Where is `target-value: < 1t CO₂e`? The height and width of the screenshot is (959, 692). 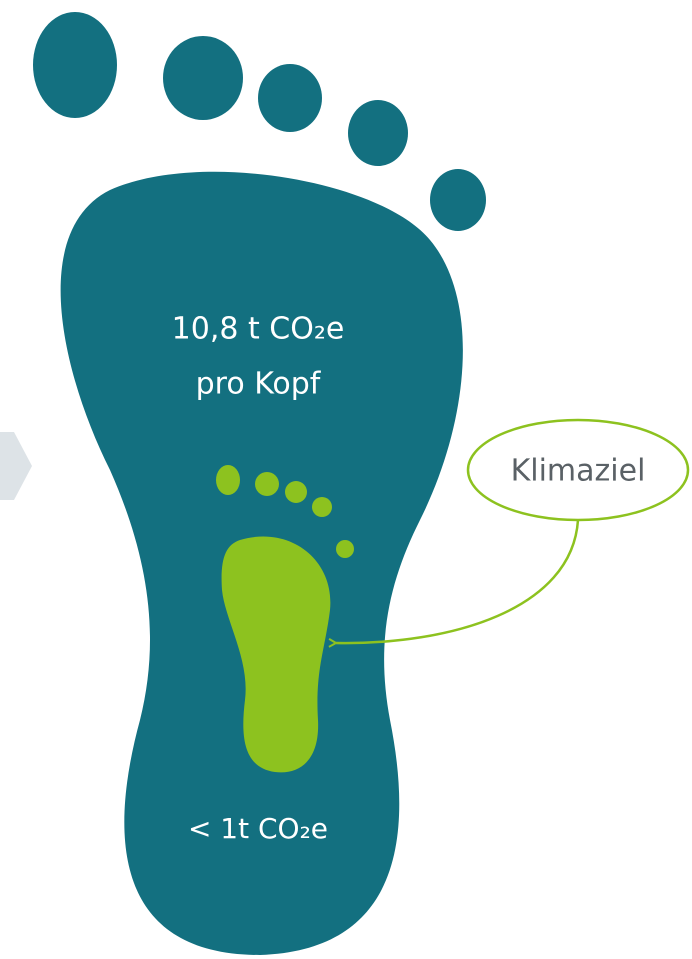
target-value: < 1t CO₂e is located at coordinates (258, 828).